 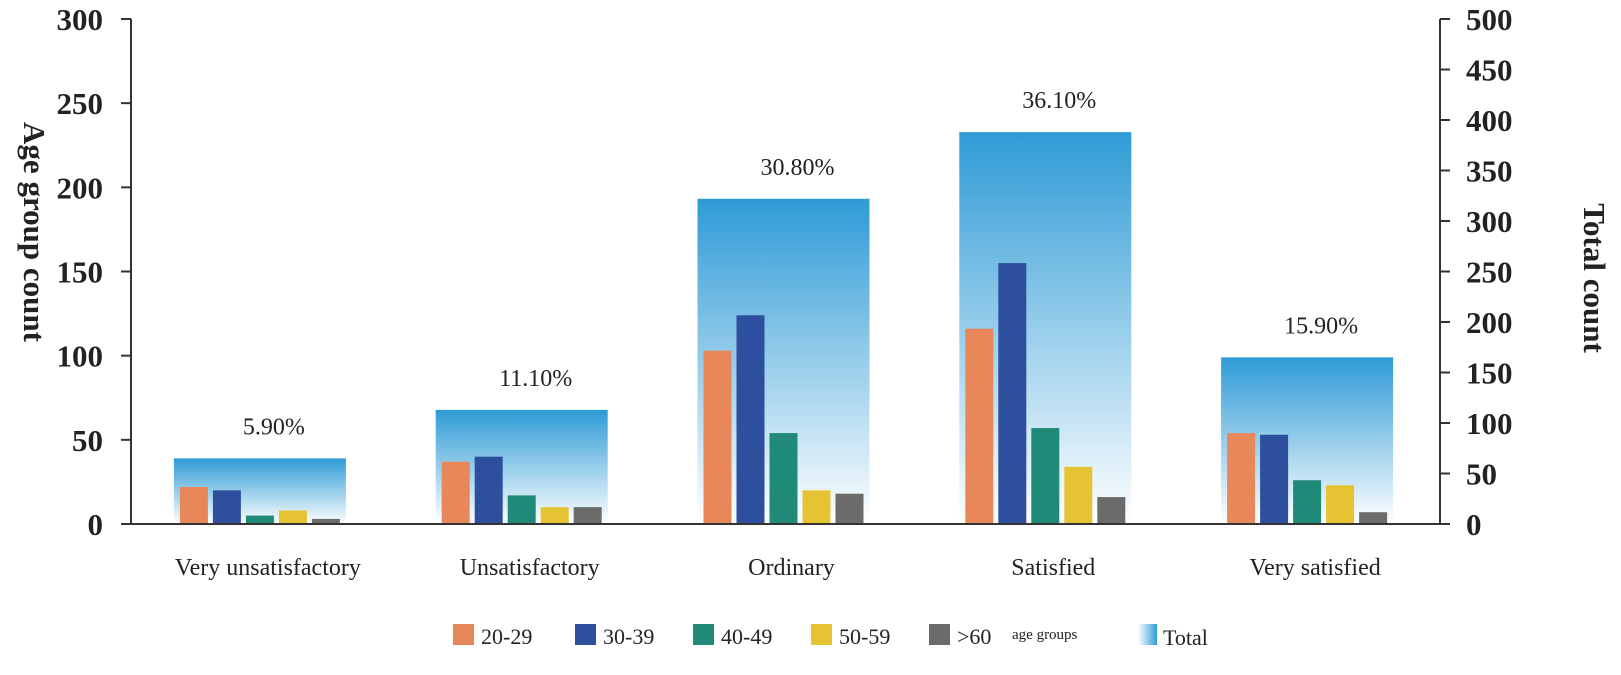 I want to click on left-axis-title: Age group count, so click(x=34, y=232).